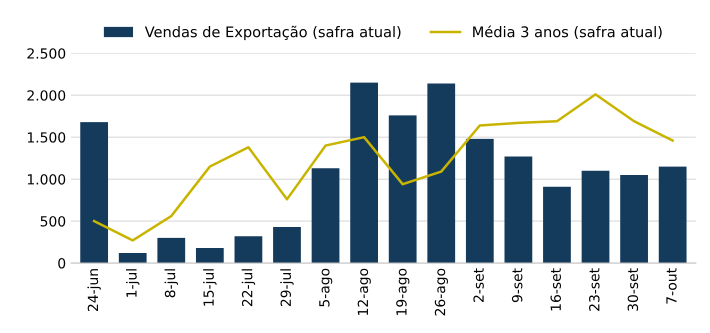 Image resolution: width=710 pixels, height=333 pixels. I want to click on x-tick-label: 19-ago, so click(403, 291).